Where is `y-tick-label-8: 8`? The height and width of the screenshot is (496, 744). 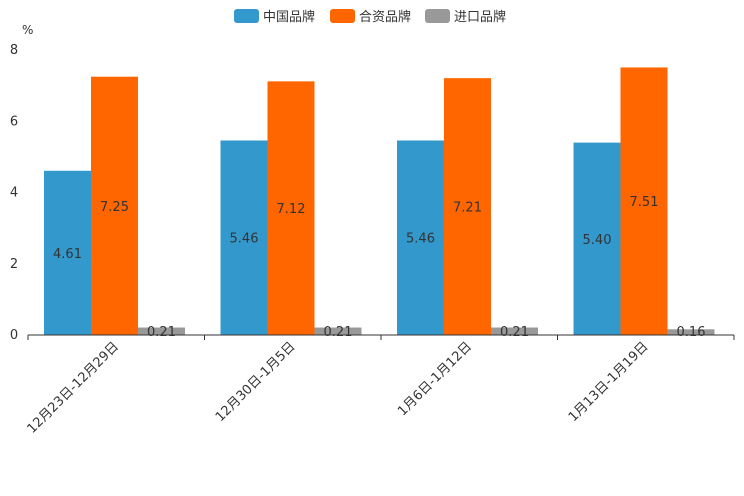 y-tick-label-8: 8 is located at coordinates (14, 50).